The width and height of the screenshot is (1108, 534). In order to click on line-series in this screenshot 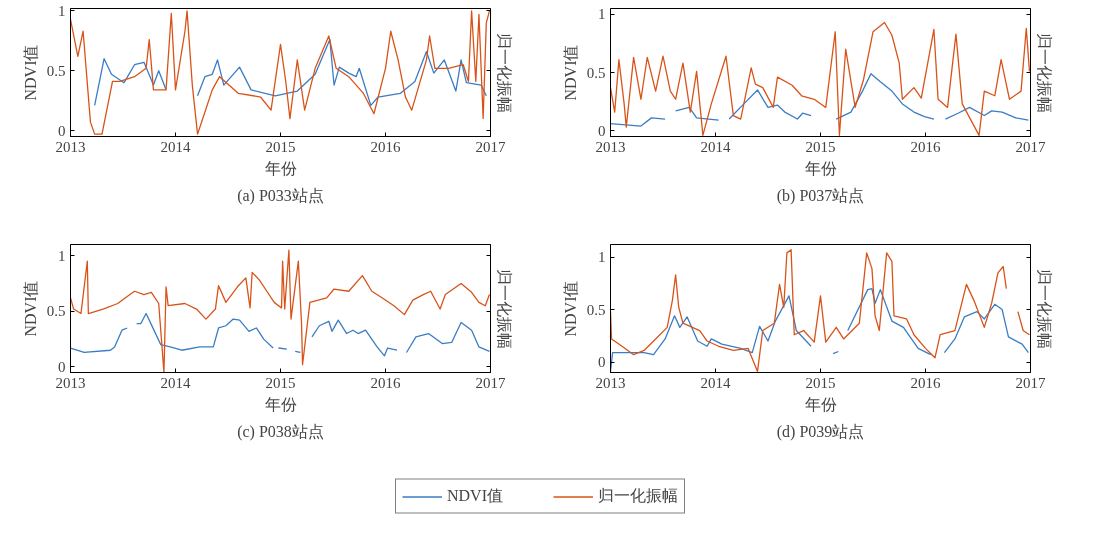, I will do `click(280, 72)`.